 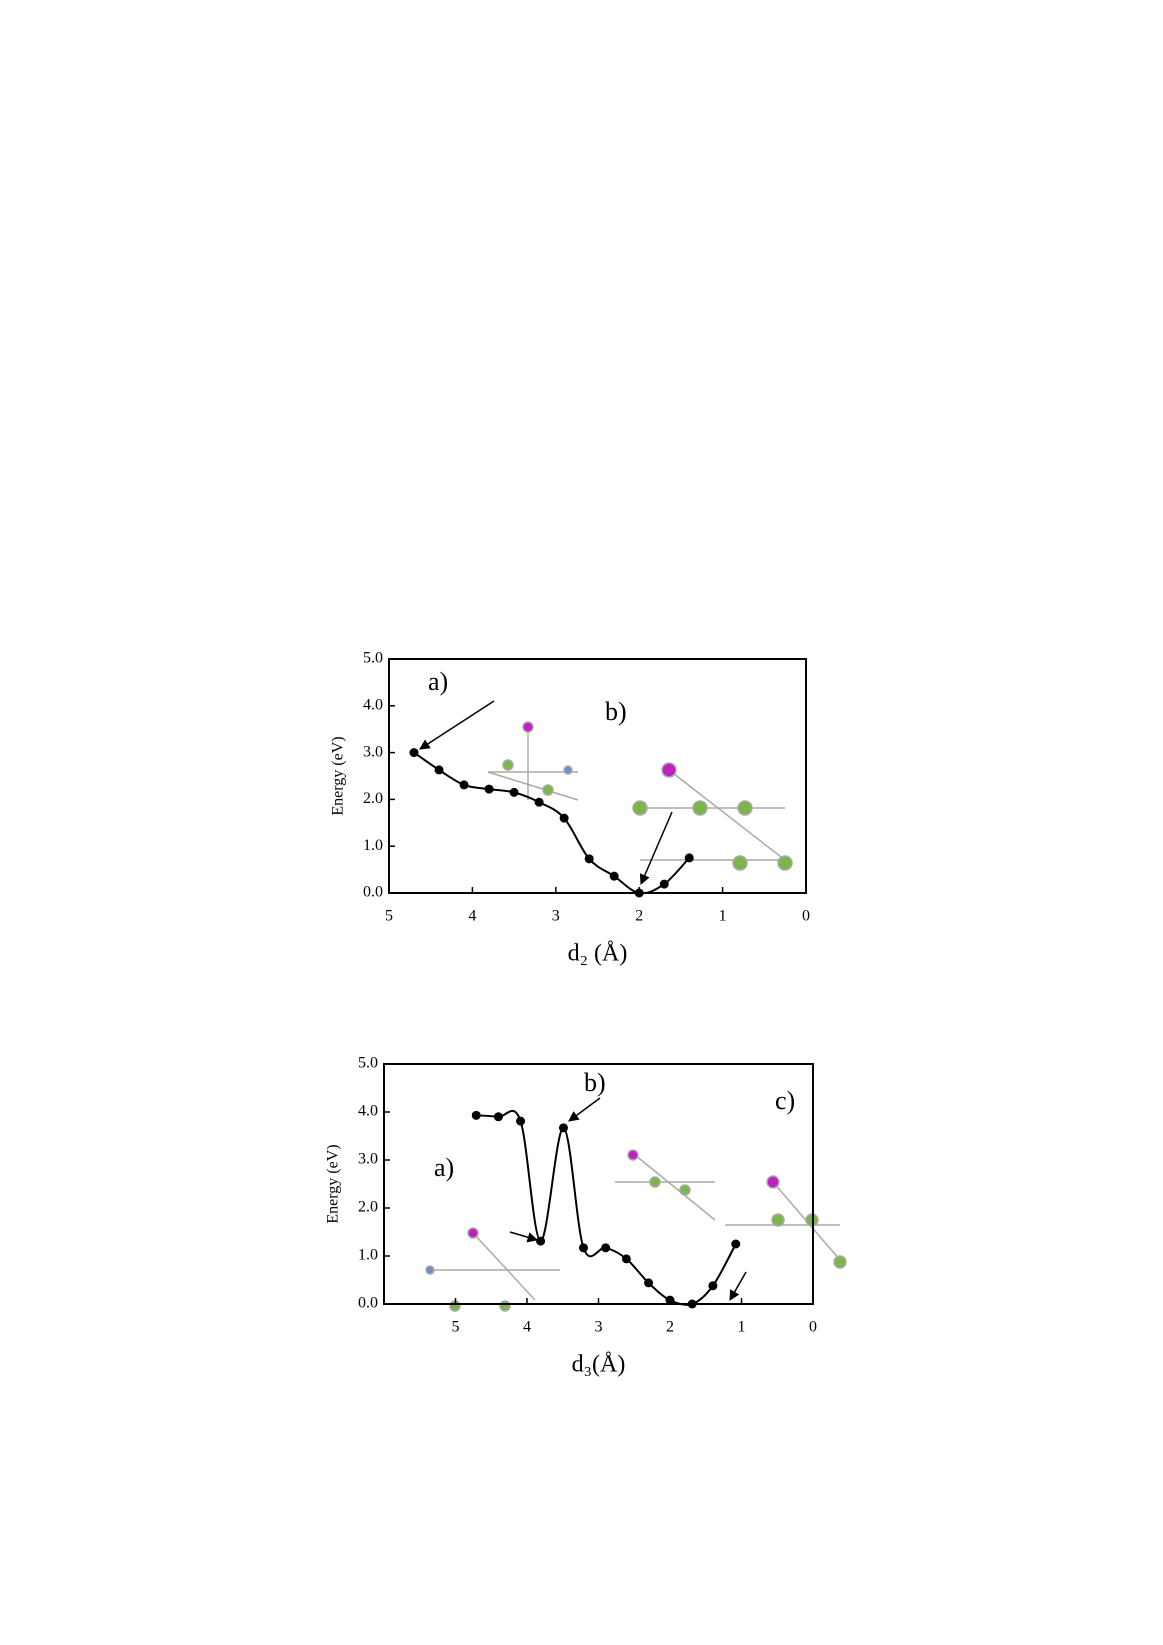 I want to click on x-axis-label: d₃(Å), so click(x=599, y=1365).